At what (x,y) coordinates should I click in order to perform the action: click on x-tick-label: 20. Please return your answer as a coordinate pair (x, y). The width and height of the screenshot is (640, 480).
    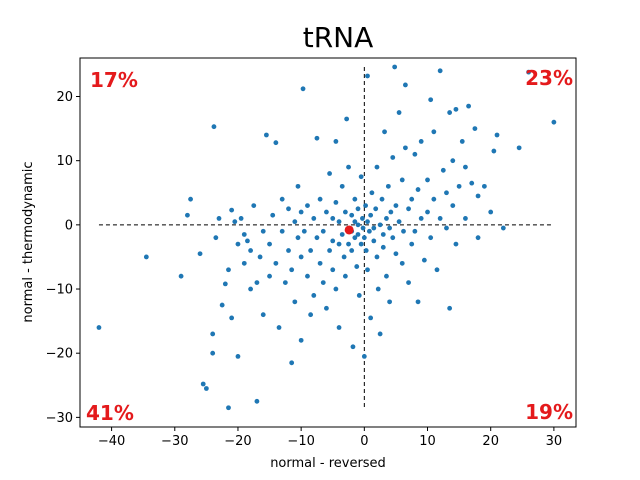
    Looking at the image, I should click on (490, 441).